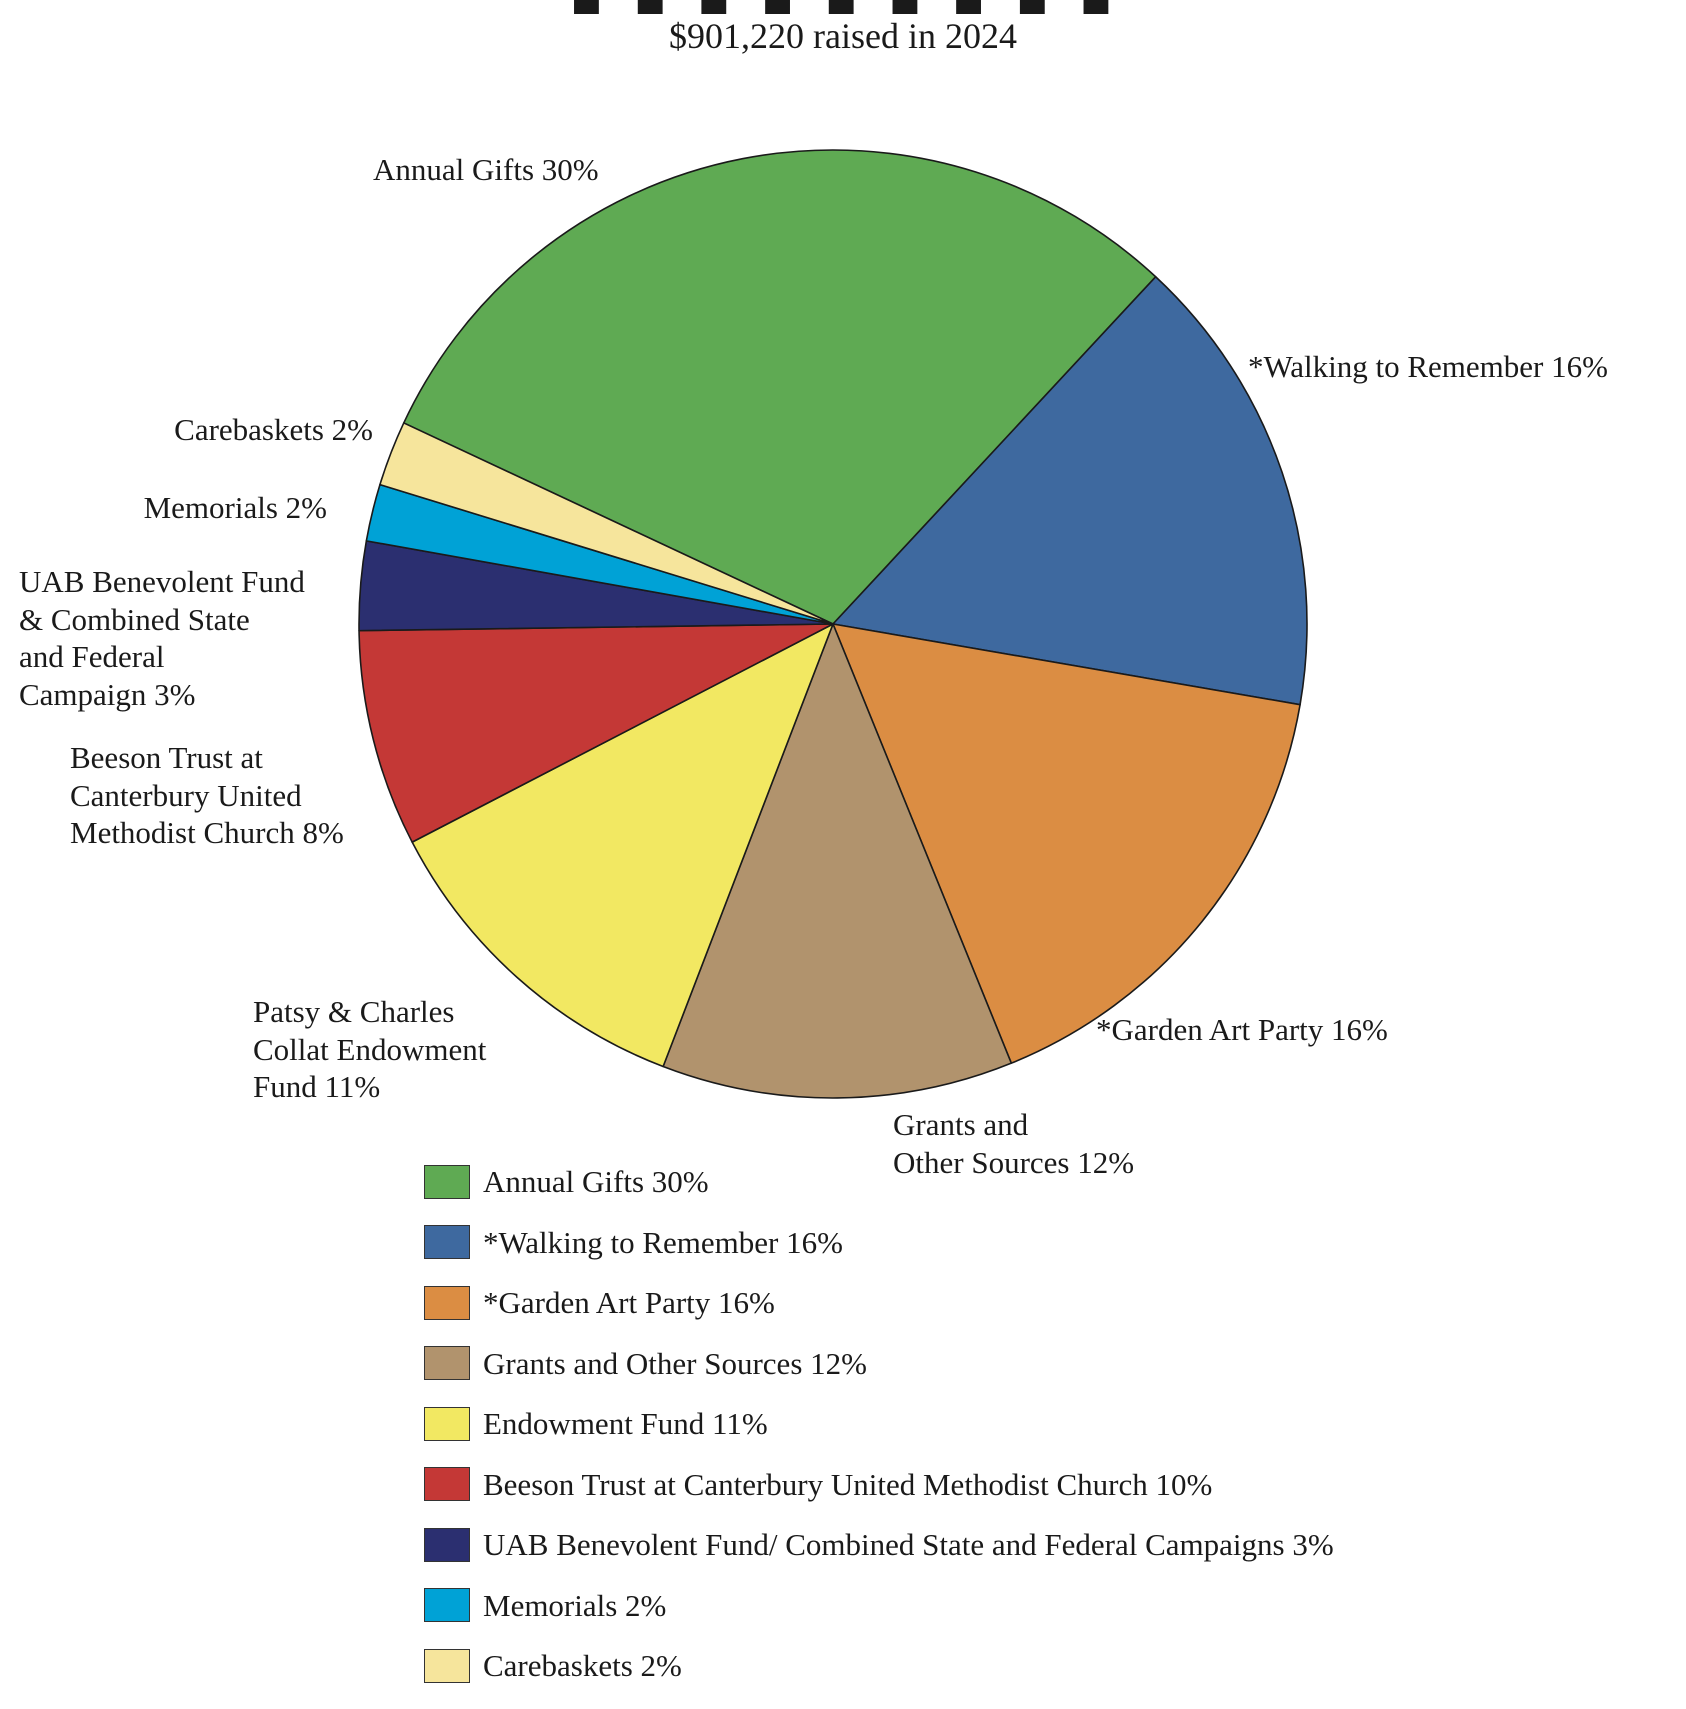 Image resolution: width=1686 pixels, height=1709 pixels. What do you see at coordinates (1070, 490) in the screenshot?
I see `pie-slice-walking` at bounding box center [1070, 490].